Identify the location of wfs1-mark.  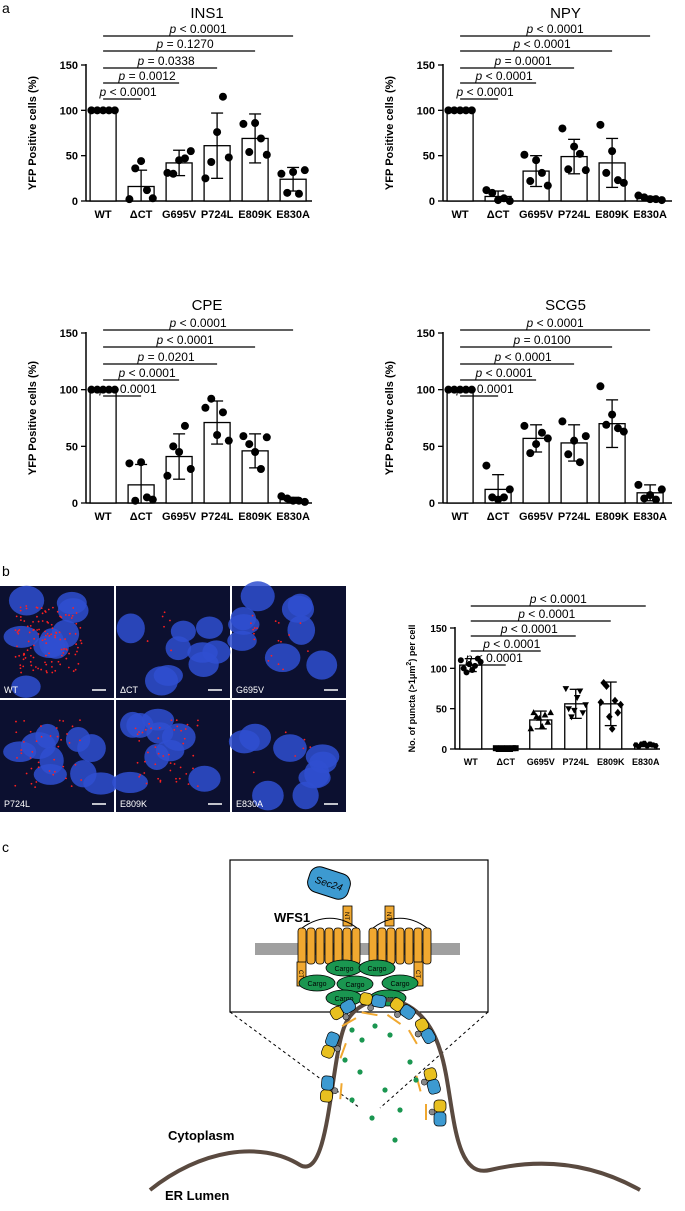
(343, 1050).